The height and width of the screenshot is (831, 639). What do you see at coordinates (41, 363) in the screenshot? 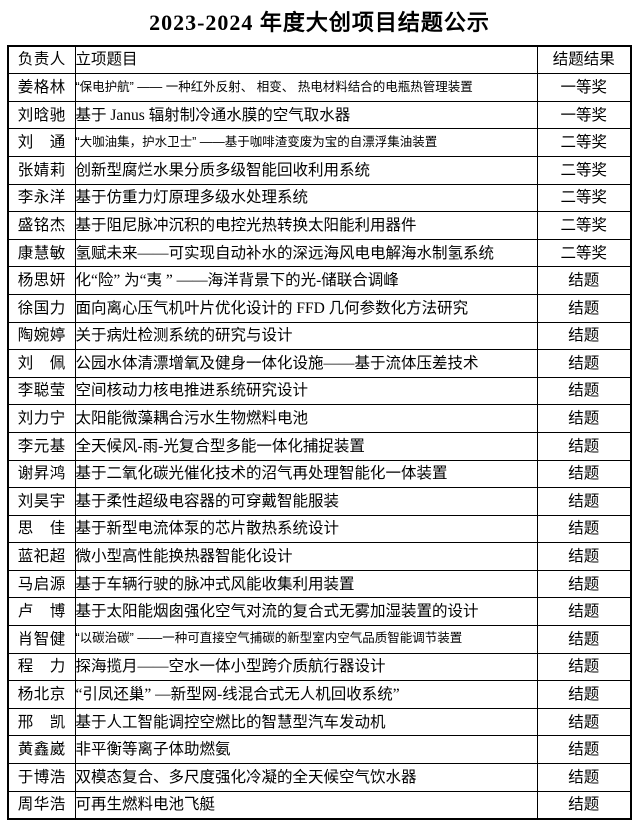
I see `owner-cell: 刘 佩` at bounding box center [41, 363].